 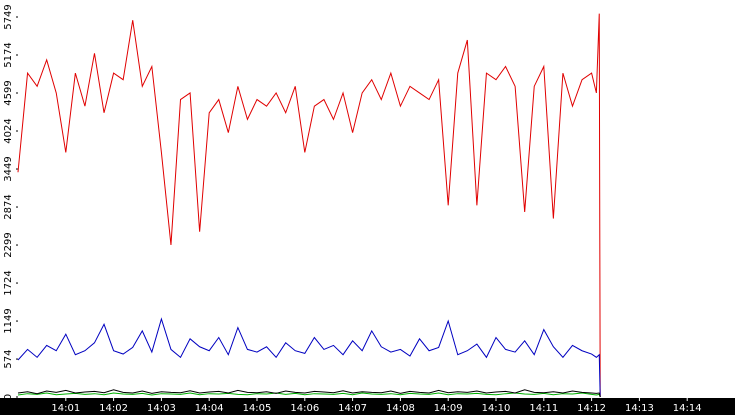 I want to click on y-tick-label: 1149, so click(x=8, y=320).